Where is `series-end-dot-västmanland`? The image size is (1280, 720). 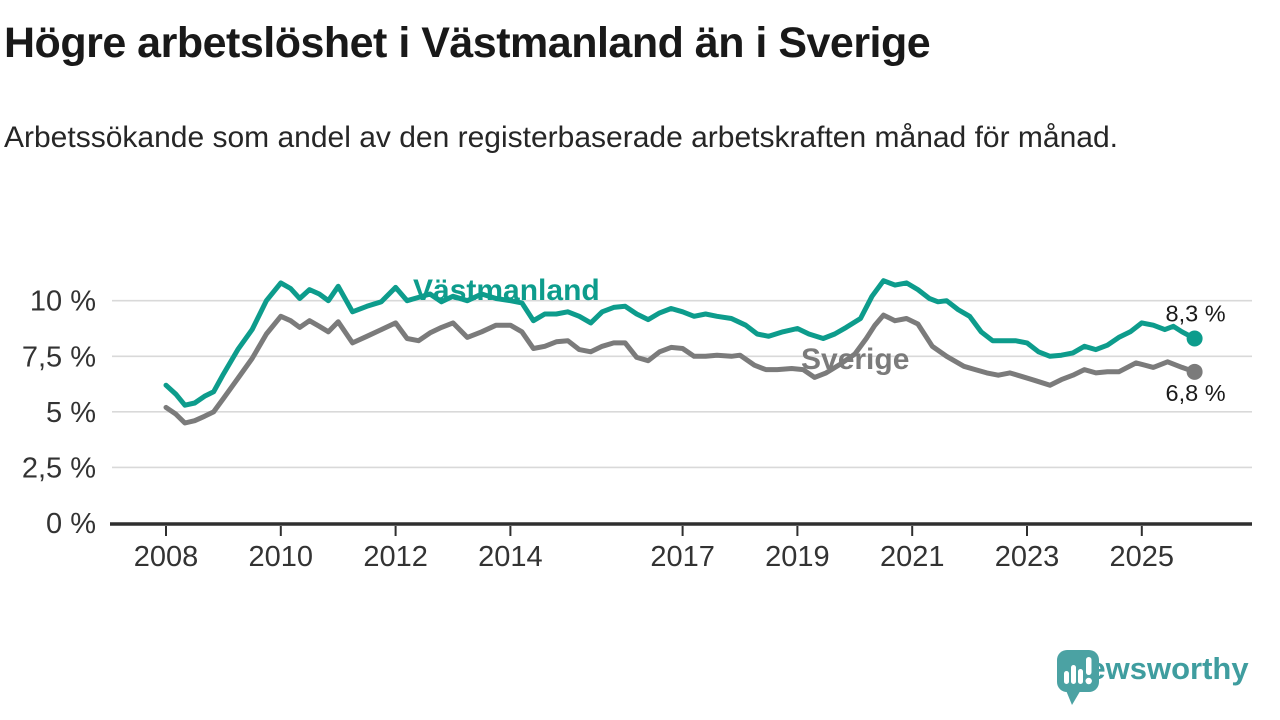
series-end-dot-västmanland is located at coordinates (1194, 338).